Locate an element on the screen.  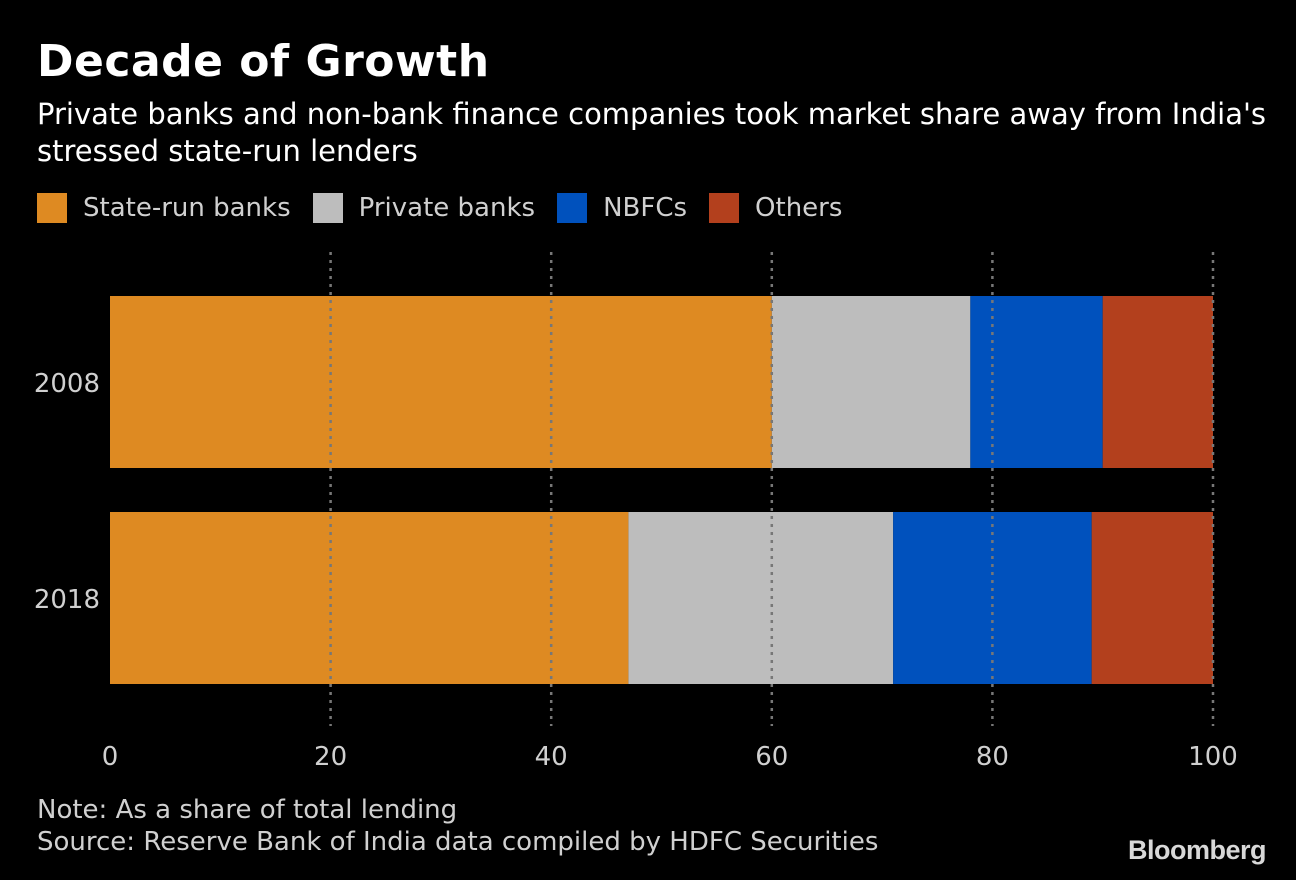
legend-item-private-banks: Private banks is located at coordinates (424, 208).